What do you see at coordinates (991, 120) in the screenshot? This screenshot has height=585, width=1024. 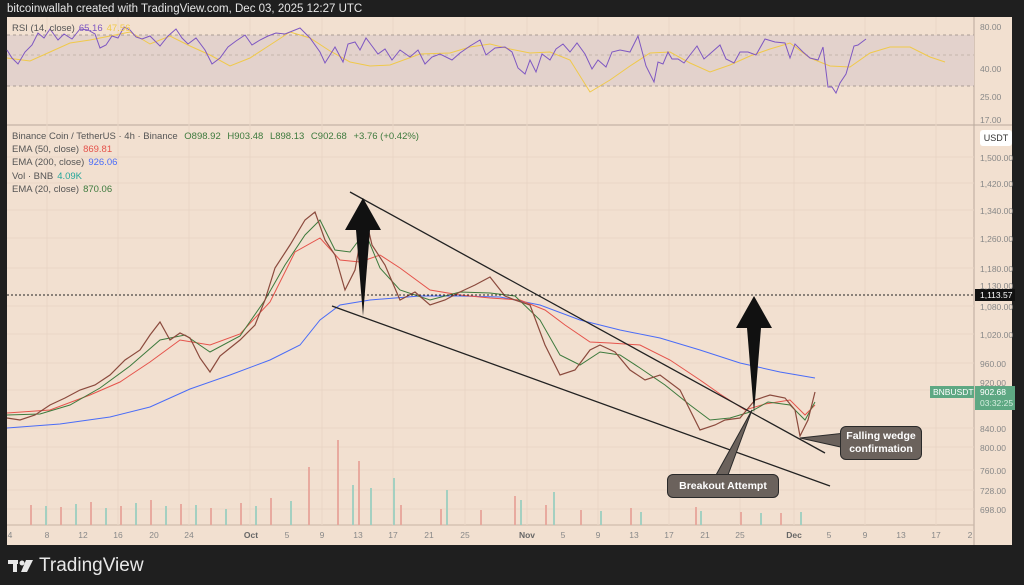 I see `rsi-tick-17: 17.00` at bounding box center [991, 120].